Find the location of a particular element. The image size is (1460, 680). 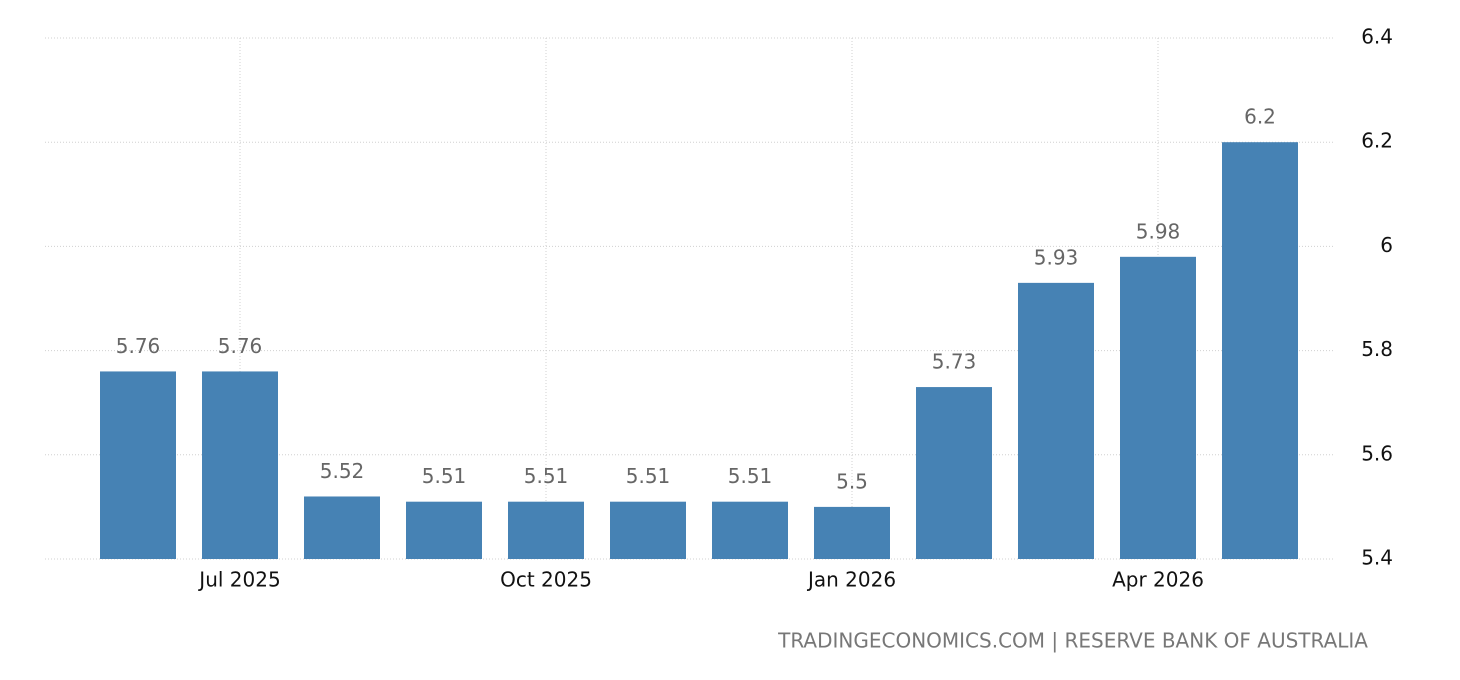

y-tick-label: 5.4 is located at coordinates (1377, 558).